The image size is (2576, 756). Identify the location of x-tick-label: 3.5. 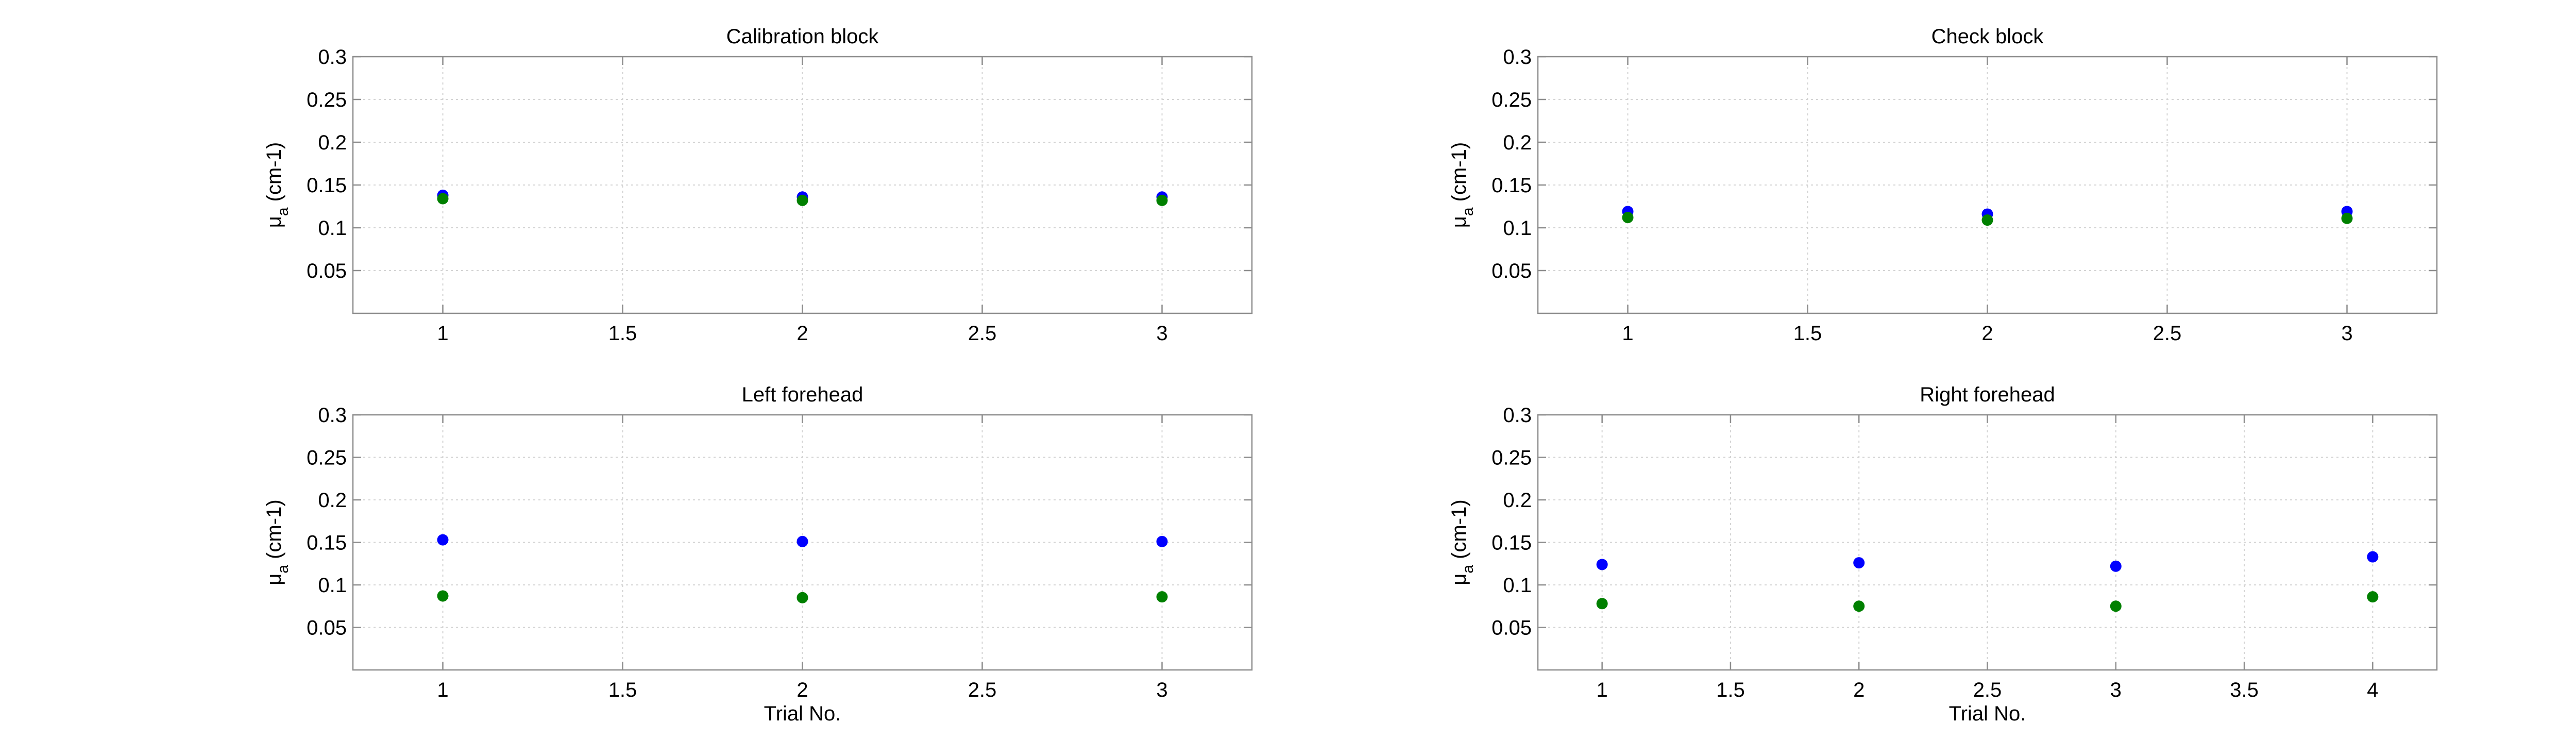
(2244, 690).